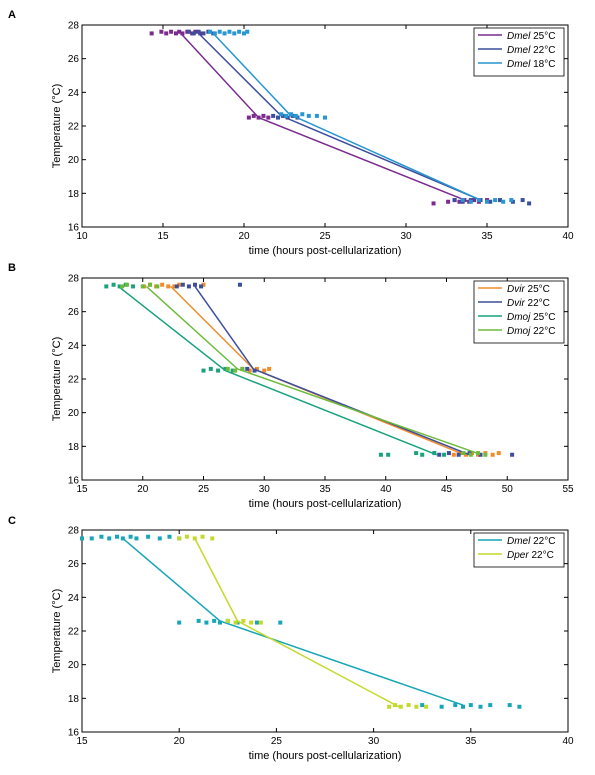 This screenshot has height=775, width=595. Describe the element at coordinates (531, 317) in the screenshot. I see `legend-entry: Dmoj 25°C` at that location.